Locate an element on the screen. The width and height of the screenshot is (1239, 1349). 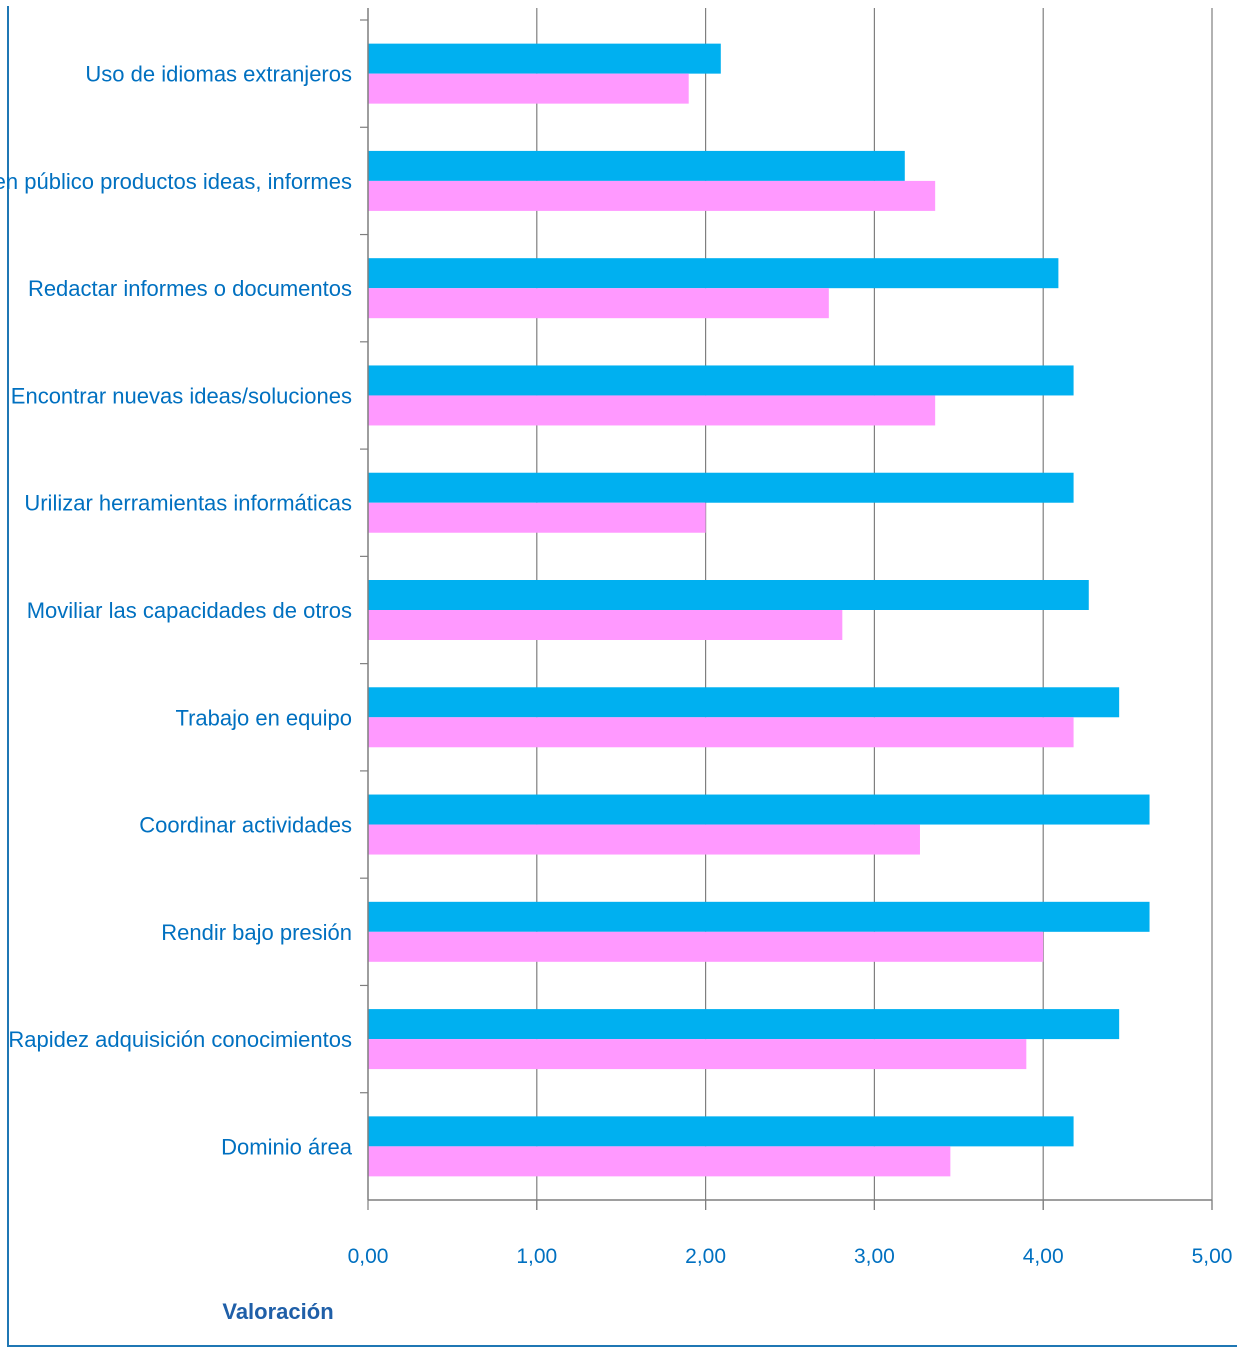
category-label: Coordinar actividades is located at coordinates (245, 825).